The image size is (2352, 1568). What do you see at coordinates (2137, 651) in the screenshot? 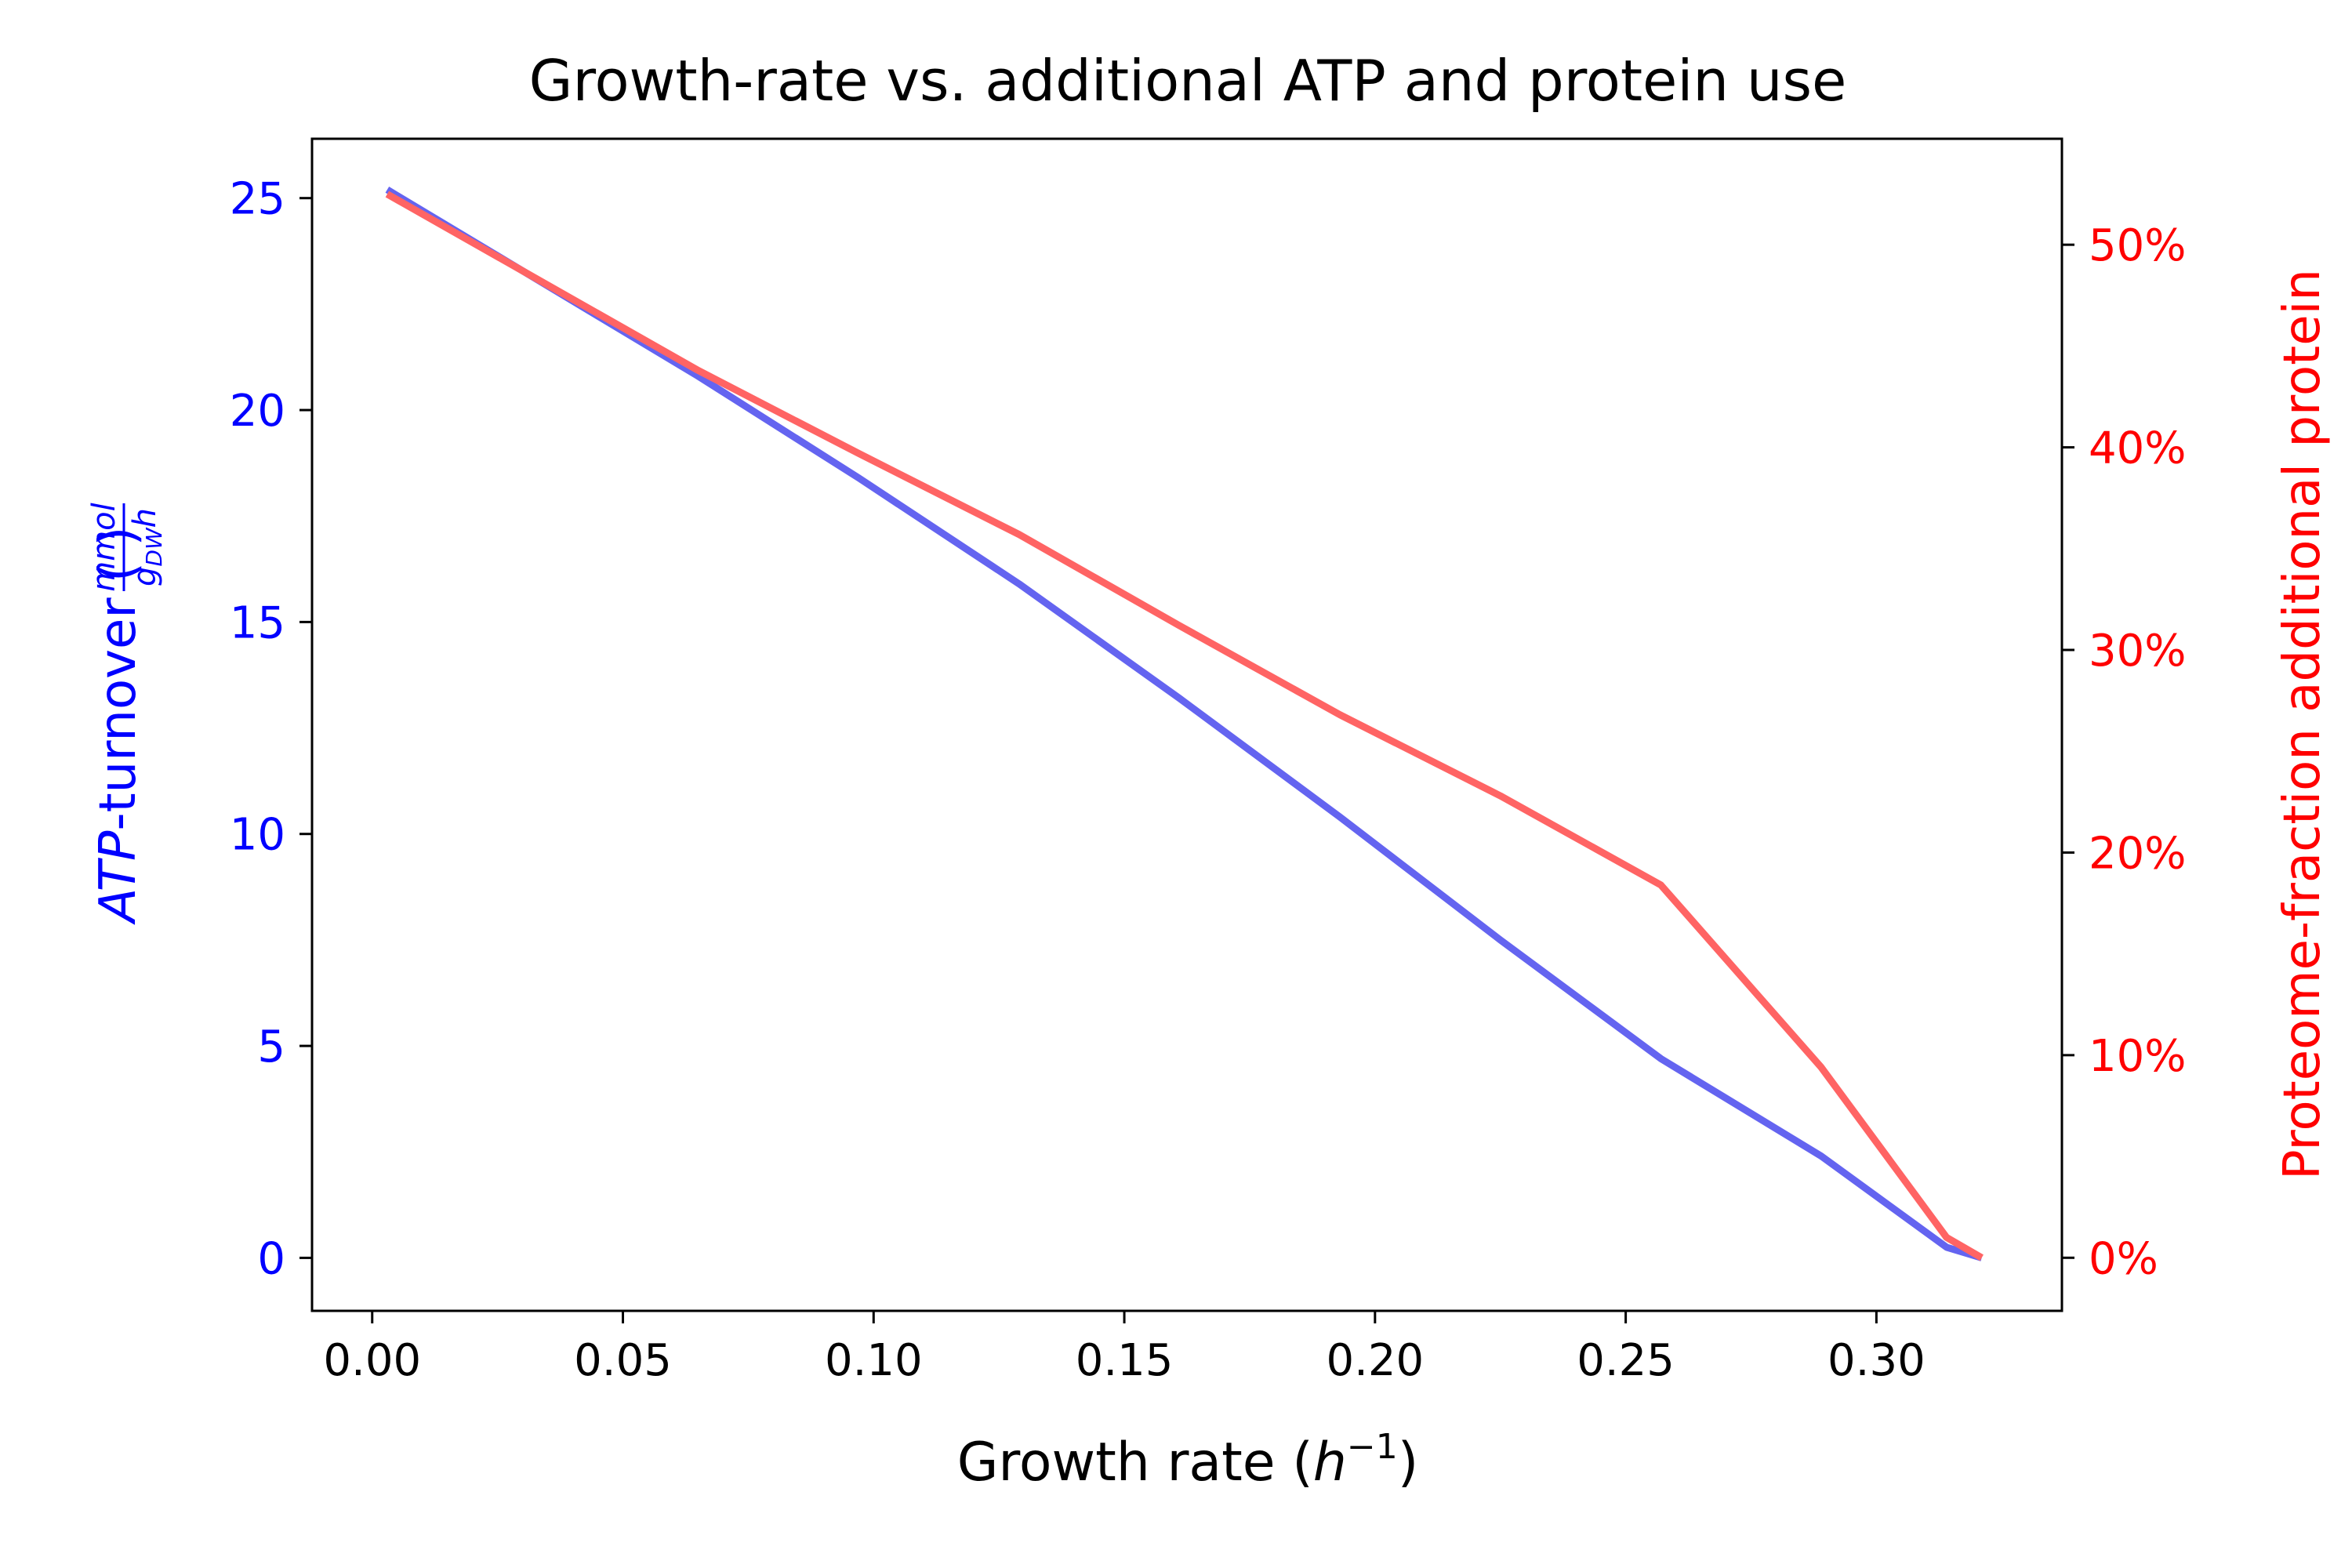
I see `right-y-tick-label: 30%` at bounding box center [2137, 651].